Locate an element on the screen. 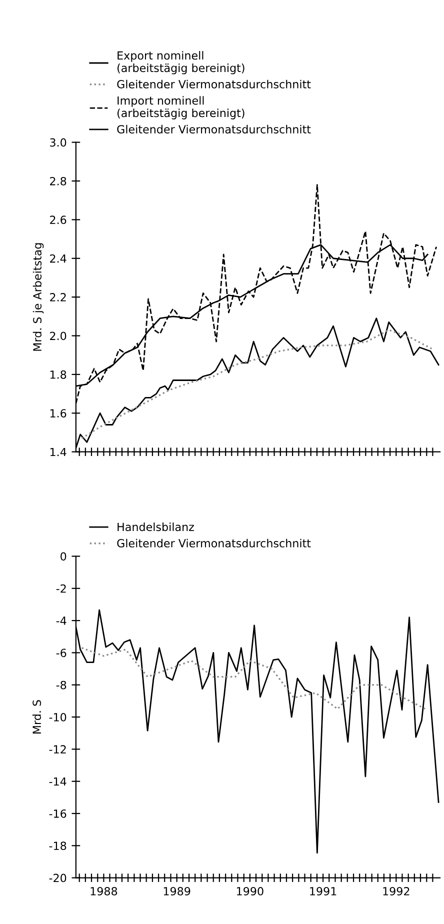  y-tick-label: 1.4 is located at coordinates (58, 452).